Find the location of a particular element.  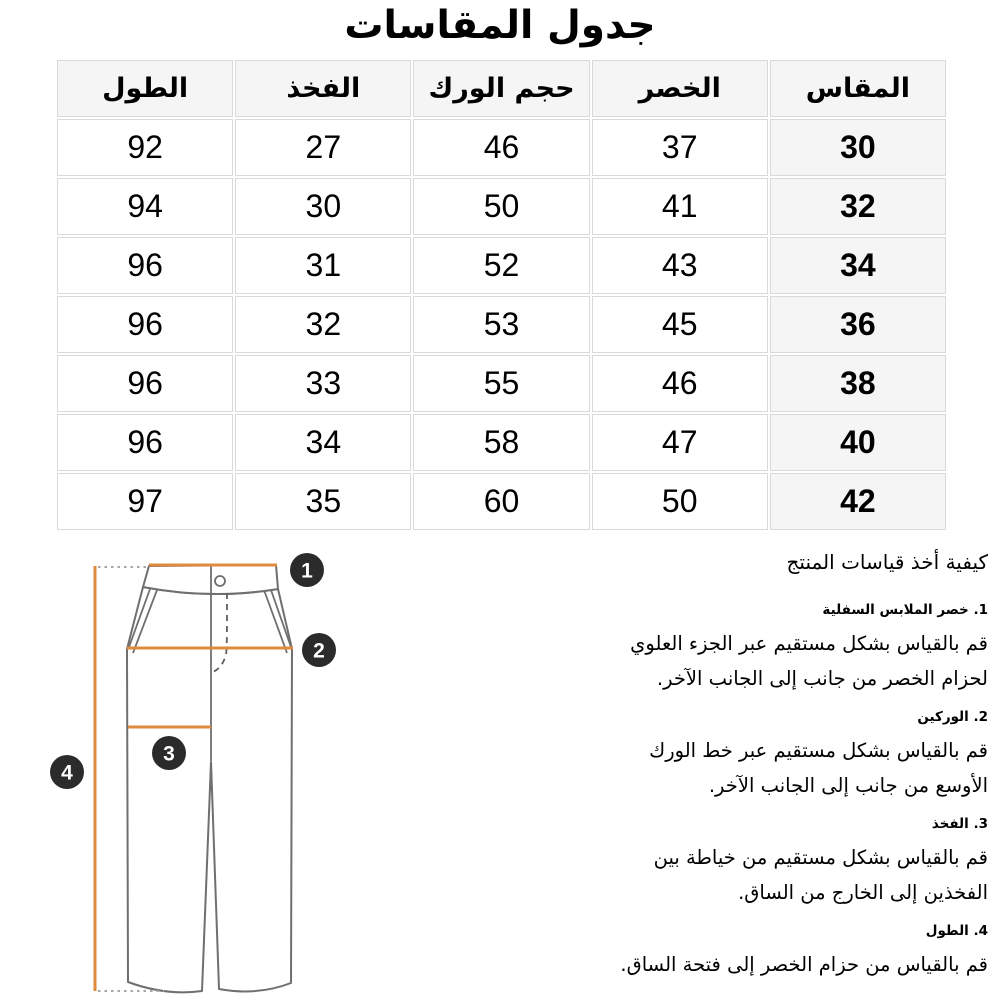

waist-button-icon is located at coordinates (220, 581).